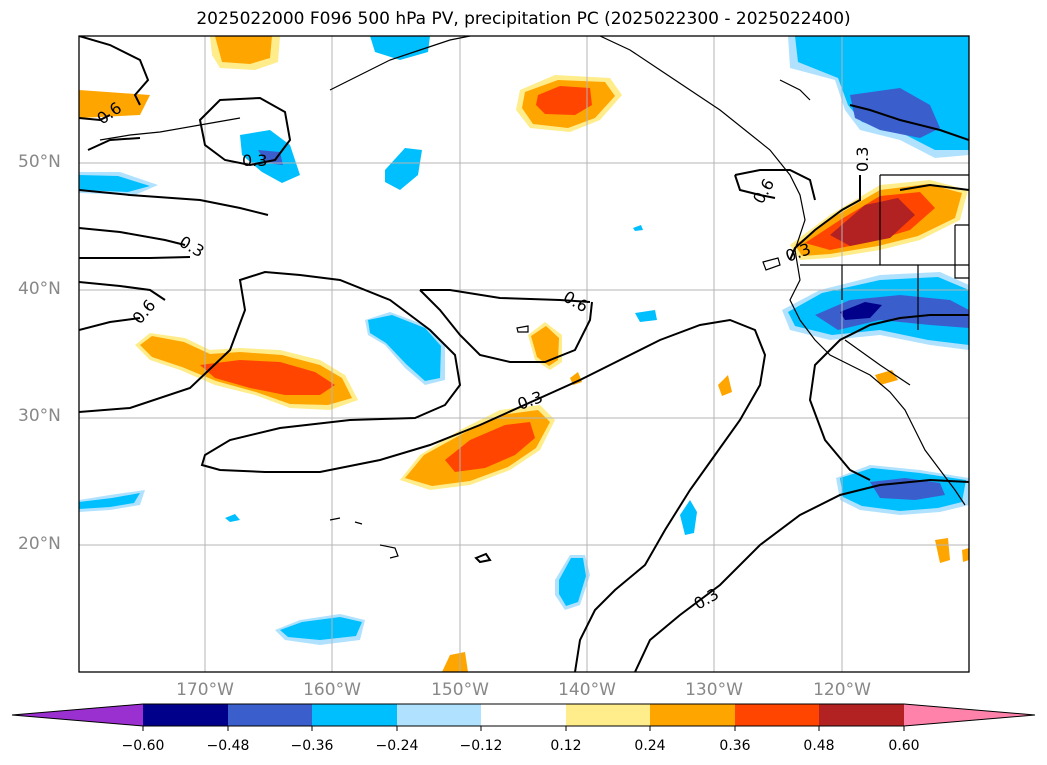 This screenshot has width=1047, height=765. What do you see at coordinates (228, 746) in the screenshot?
I see `colorbar-tick-label: −0.48` at bounding box center [228, 746].